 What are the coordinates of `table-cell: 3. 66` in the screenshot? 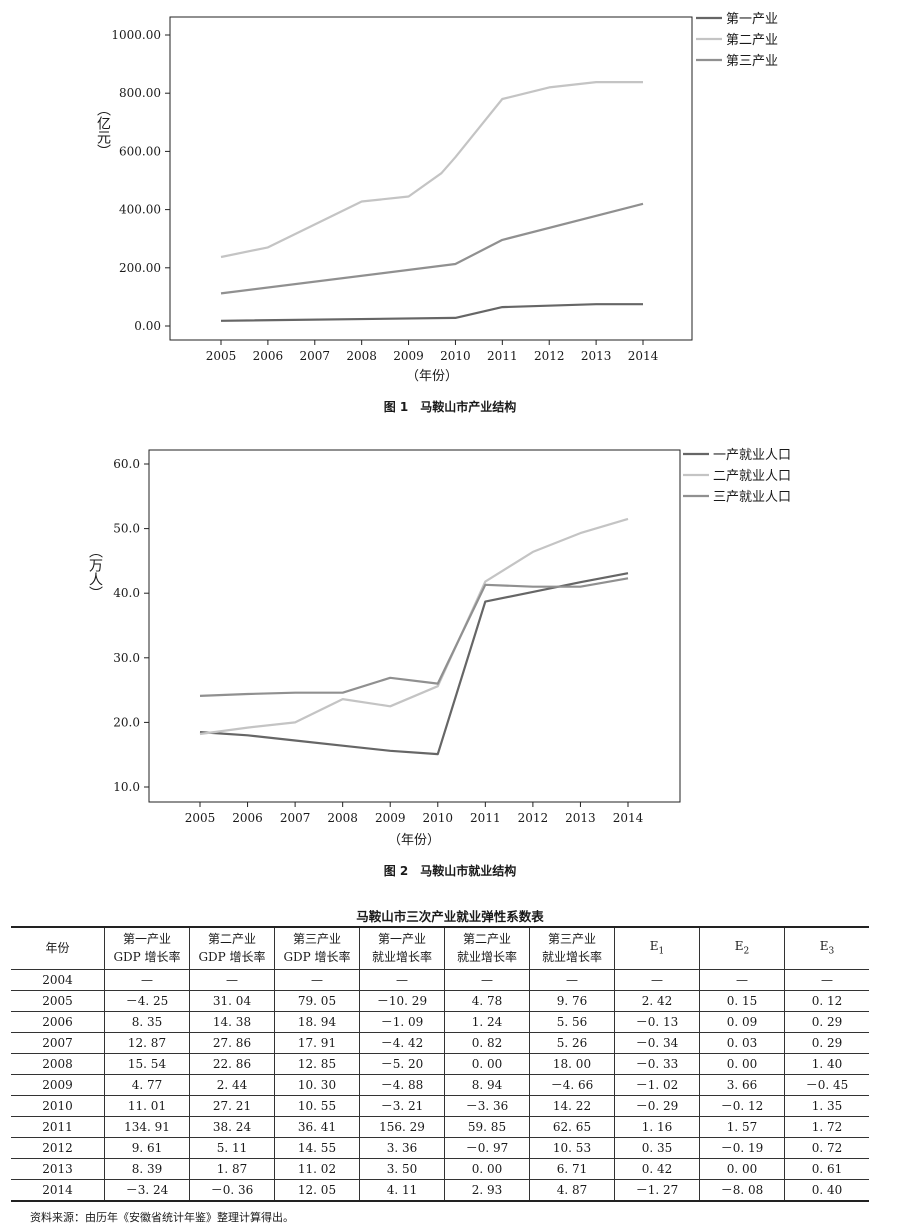 It's located at (742, 1085).